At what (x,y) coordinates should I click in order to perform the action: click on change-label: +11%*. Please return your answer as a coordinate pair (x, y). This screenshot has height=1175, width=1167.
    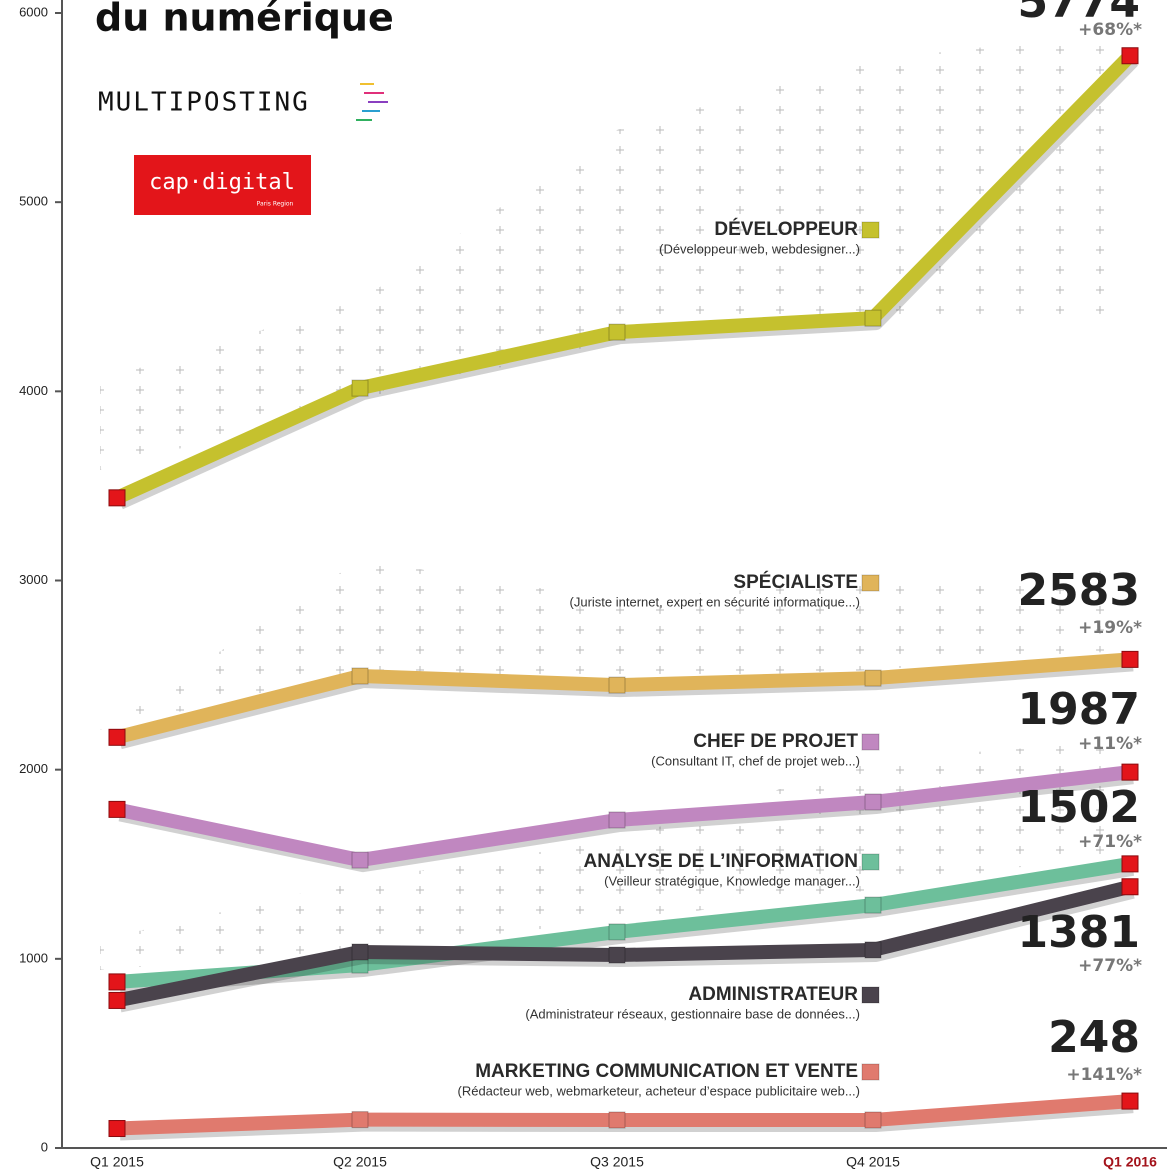
    Looking at the image, I should click on (1110, 744).